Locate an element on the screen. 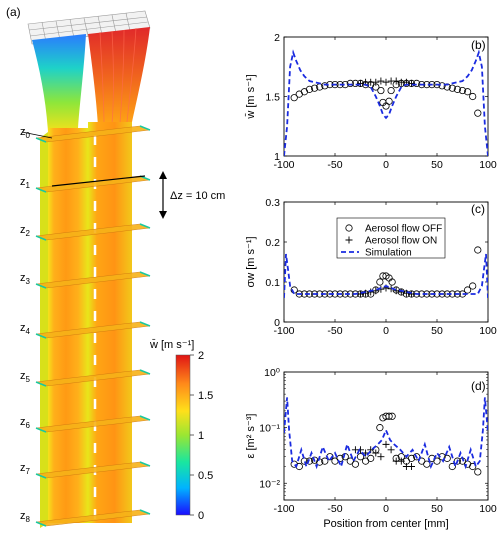 Image resolution: width=500 pixels, height=535 pixels. ylabel-d: ε [m² s⁻³] is located at coordinates (251, 436).